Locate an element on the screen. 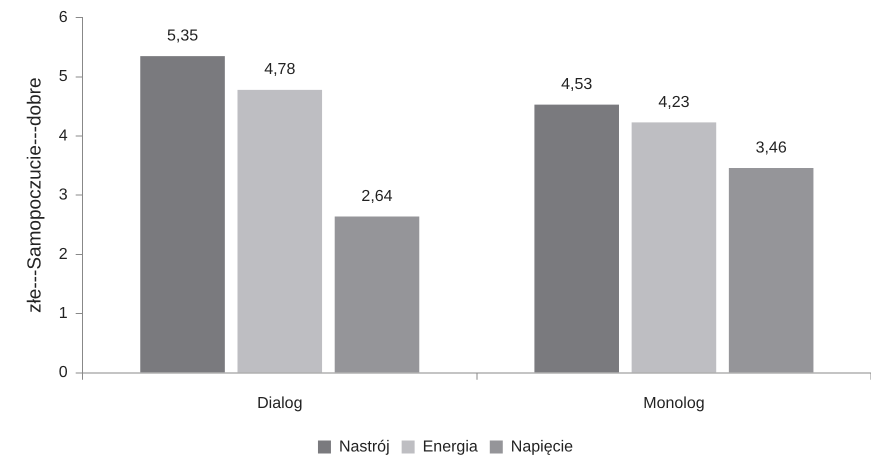 This screenshot has height=475, width=871. y-tick-label: 2 is located at coordinates (63, 254).